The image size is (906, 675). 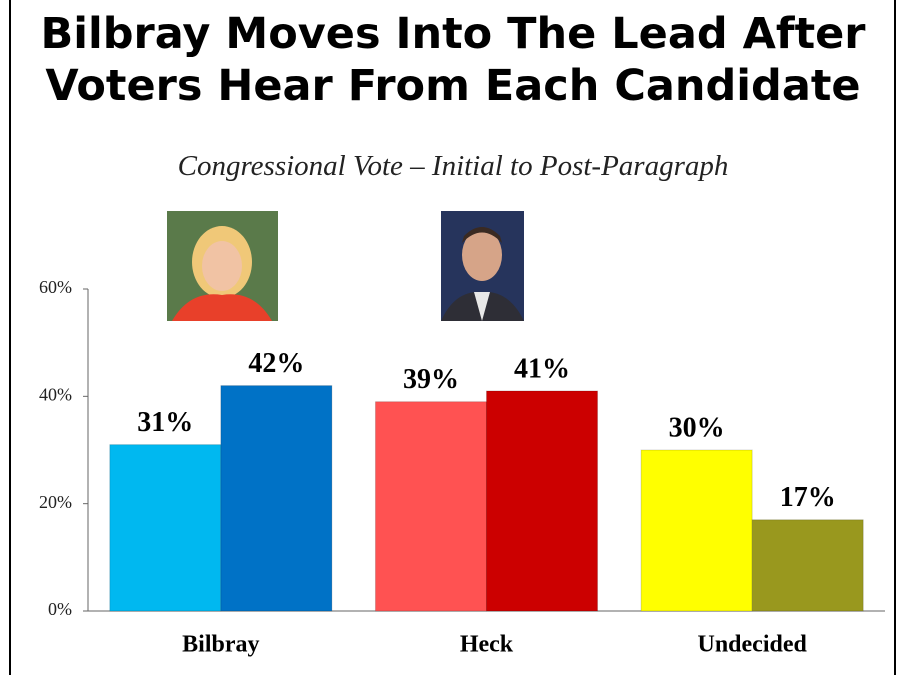 What do you see at coordinates (55, 502) in the screenshot?
I see `y-tick-label: 20%` at bounding box center [55, 502].